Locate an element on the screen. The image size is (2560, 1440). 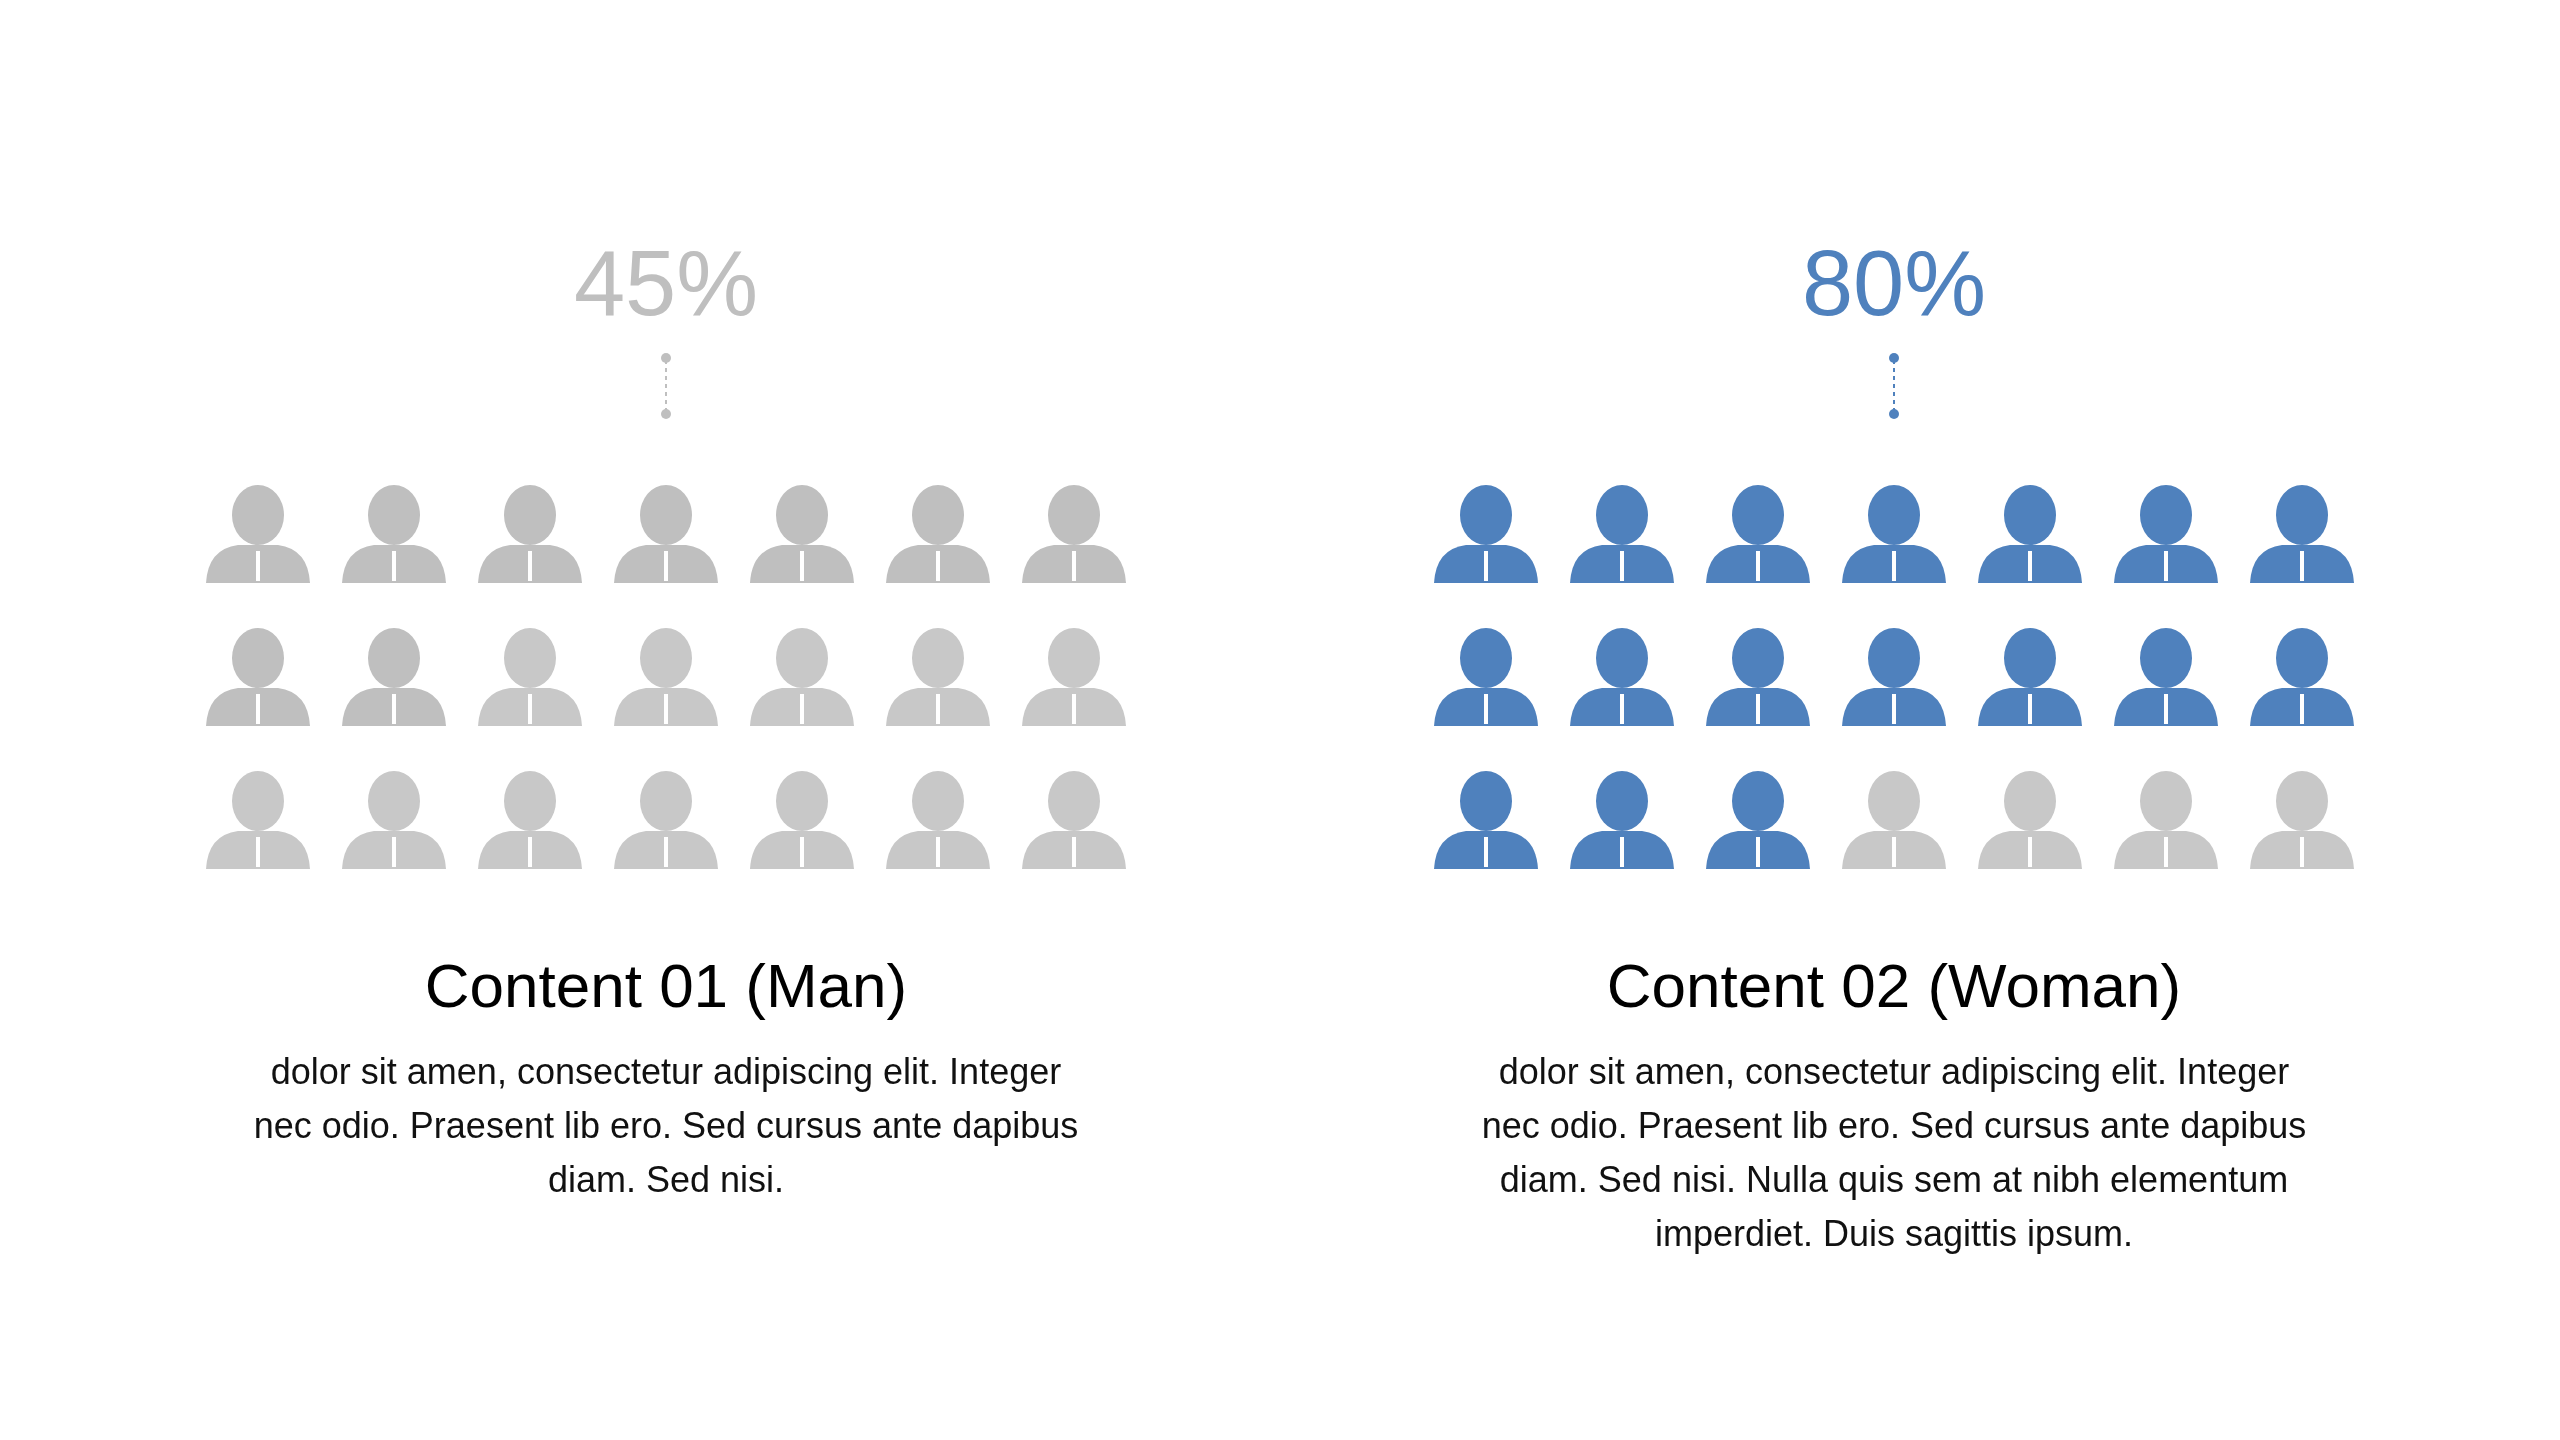
data-label: 80% is located at coordinates (1894, 283).